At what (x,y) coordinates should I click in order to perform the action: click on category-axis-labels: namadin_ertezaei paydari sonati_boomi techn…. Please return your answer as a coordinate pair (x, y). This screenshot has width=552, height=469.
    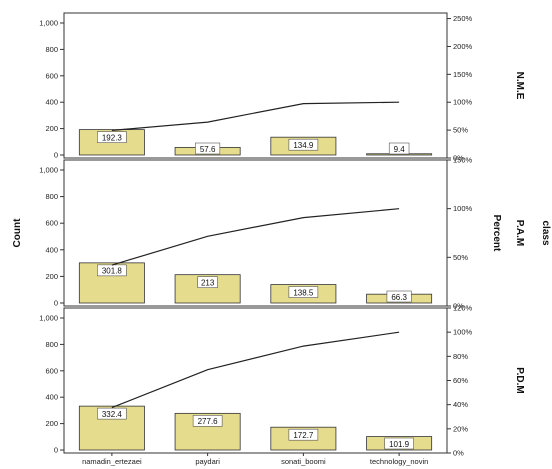
    Looking at the image, I should click on (255, 459).